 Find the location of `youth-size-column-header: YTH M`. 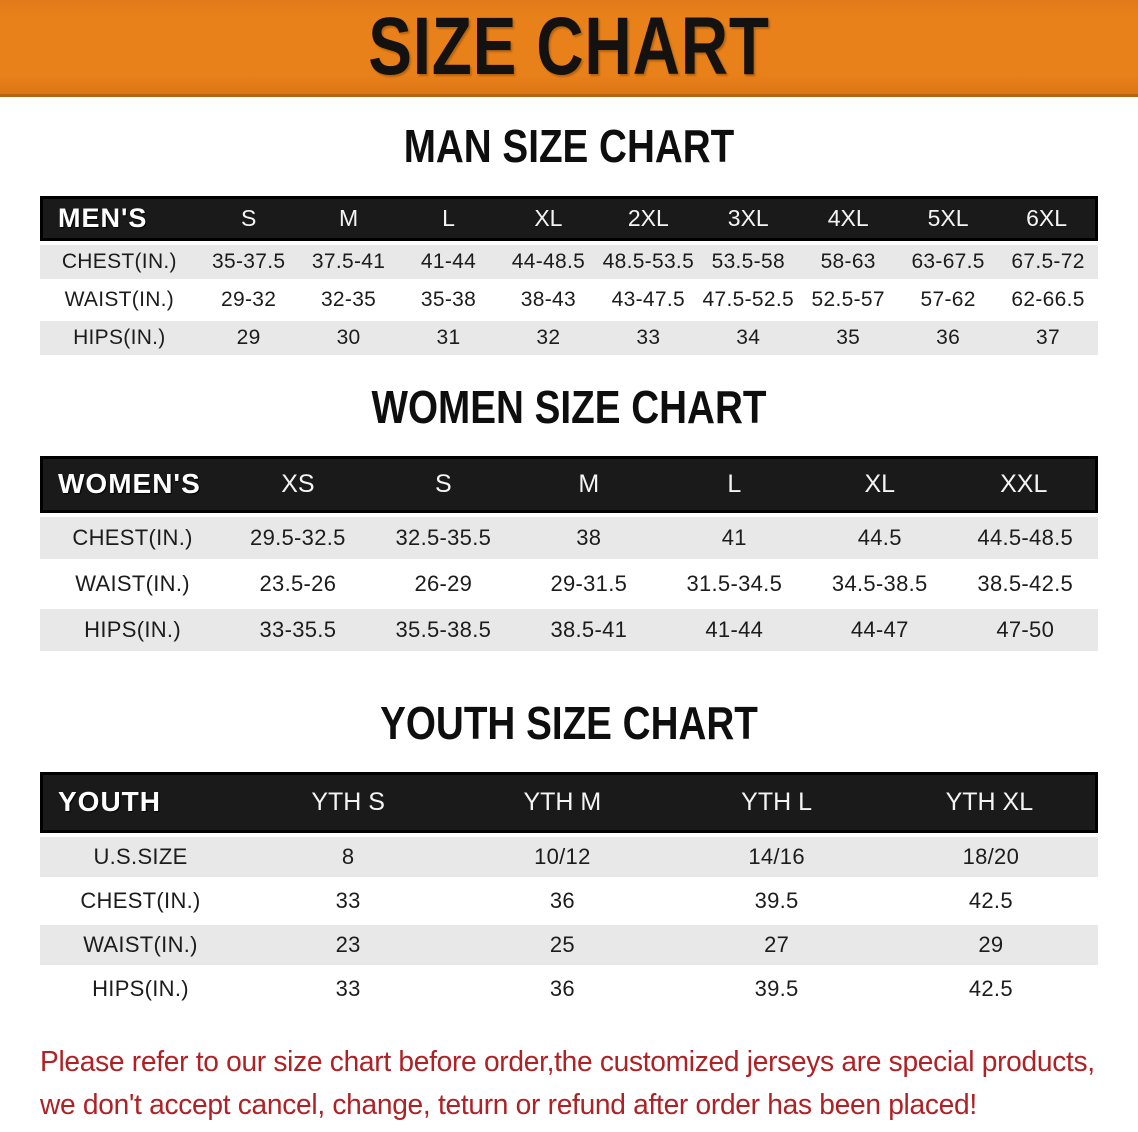

youth-size-column-header: YTH M is located at coordinates (562, 802).